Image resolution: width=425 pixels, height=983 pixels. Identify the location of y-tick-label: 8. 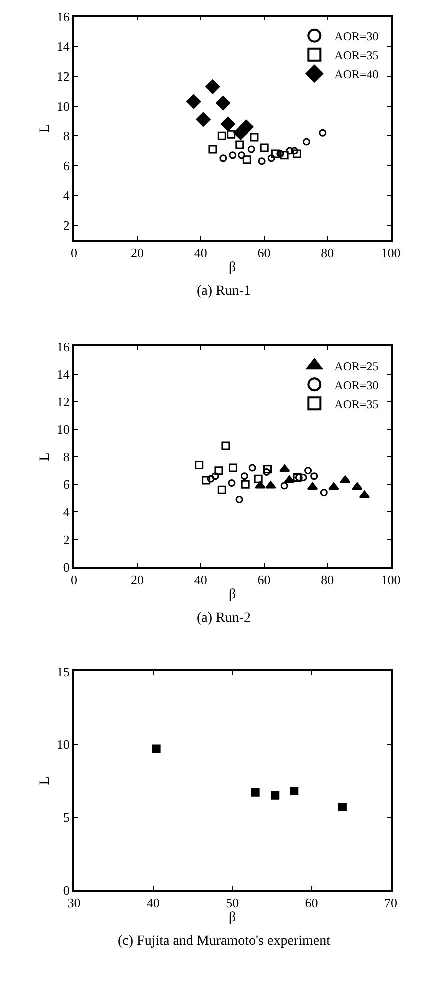
(66, 136).